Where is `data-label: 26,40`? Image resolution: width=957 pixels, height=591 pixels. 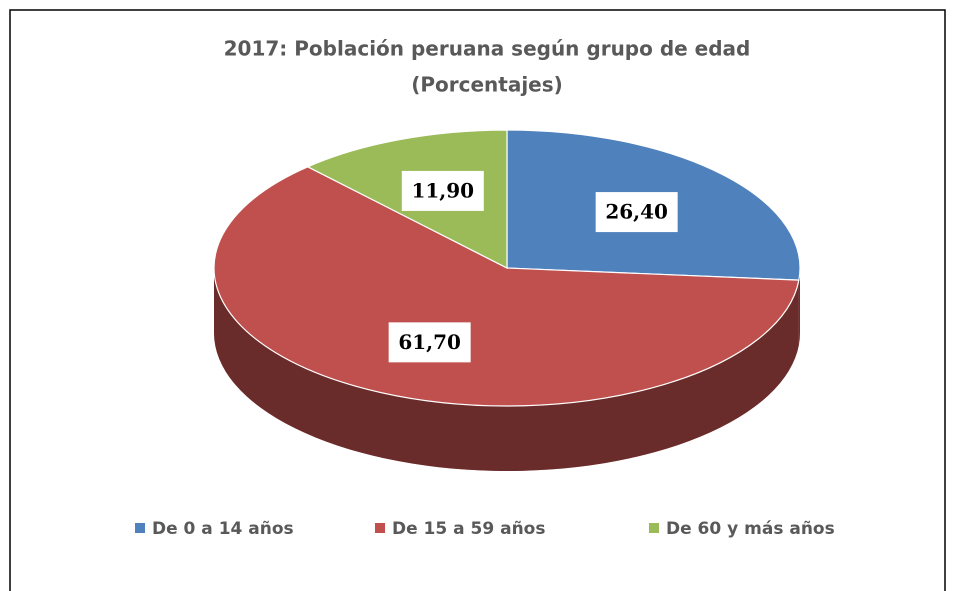 data-label: 26,40 is located at coordinates (636, 212).